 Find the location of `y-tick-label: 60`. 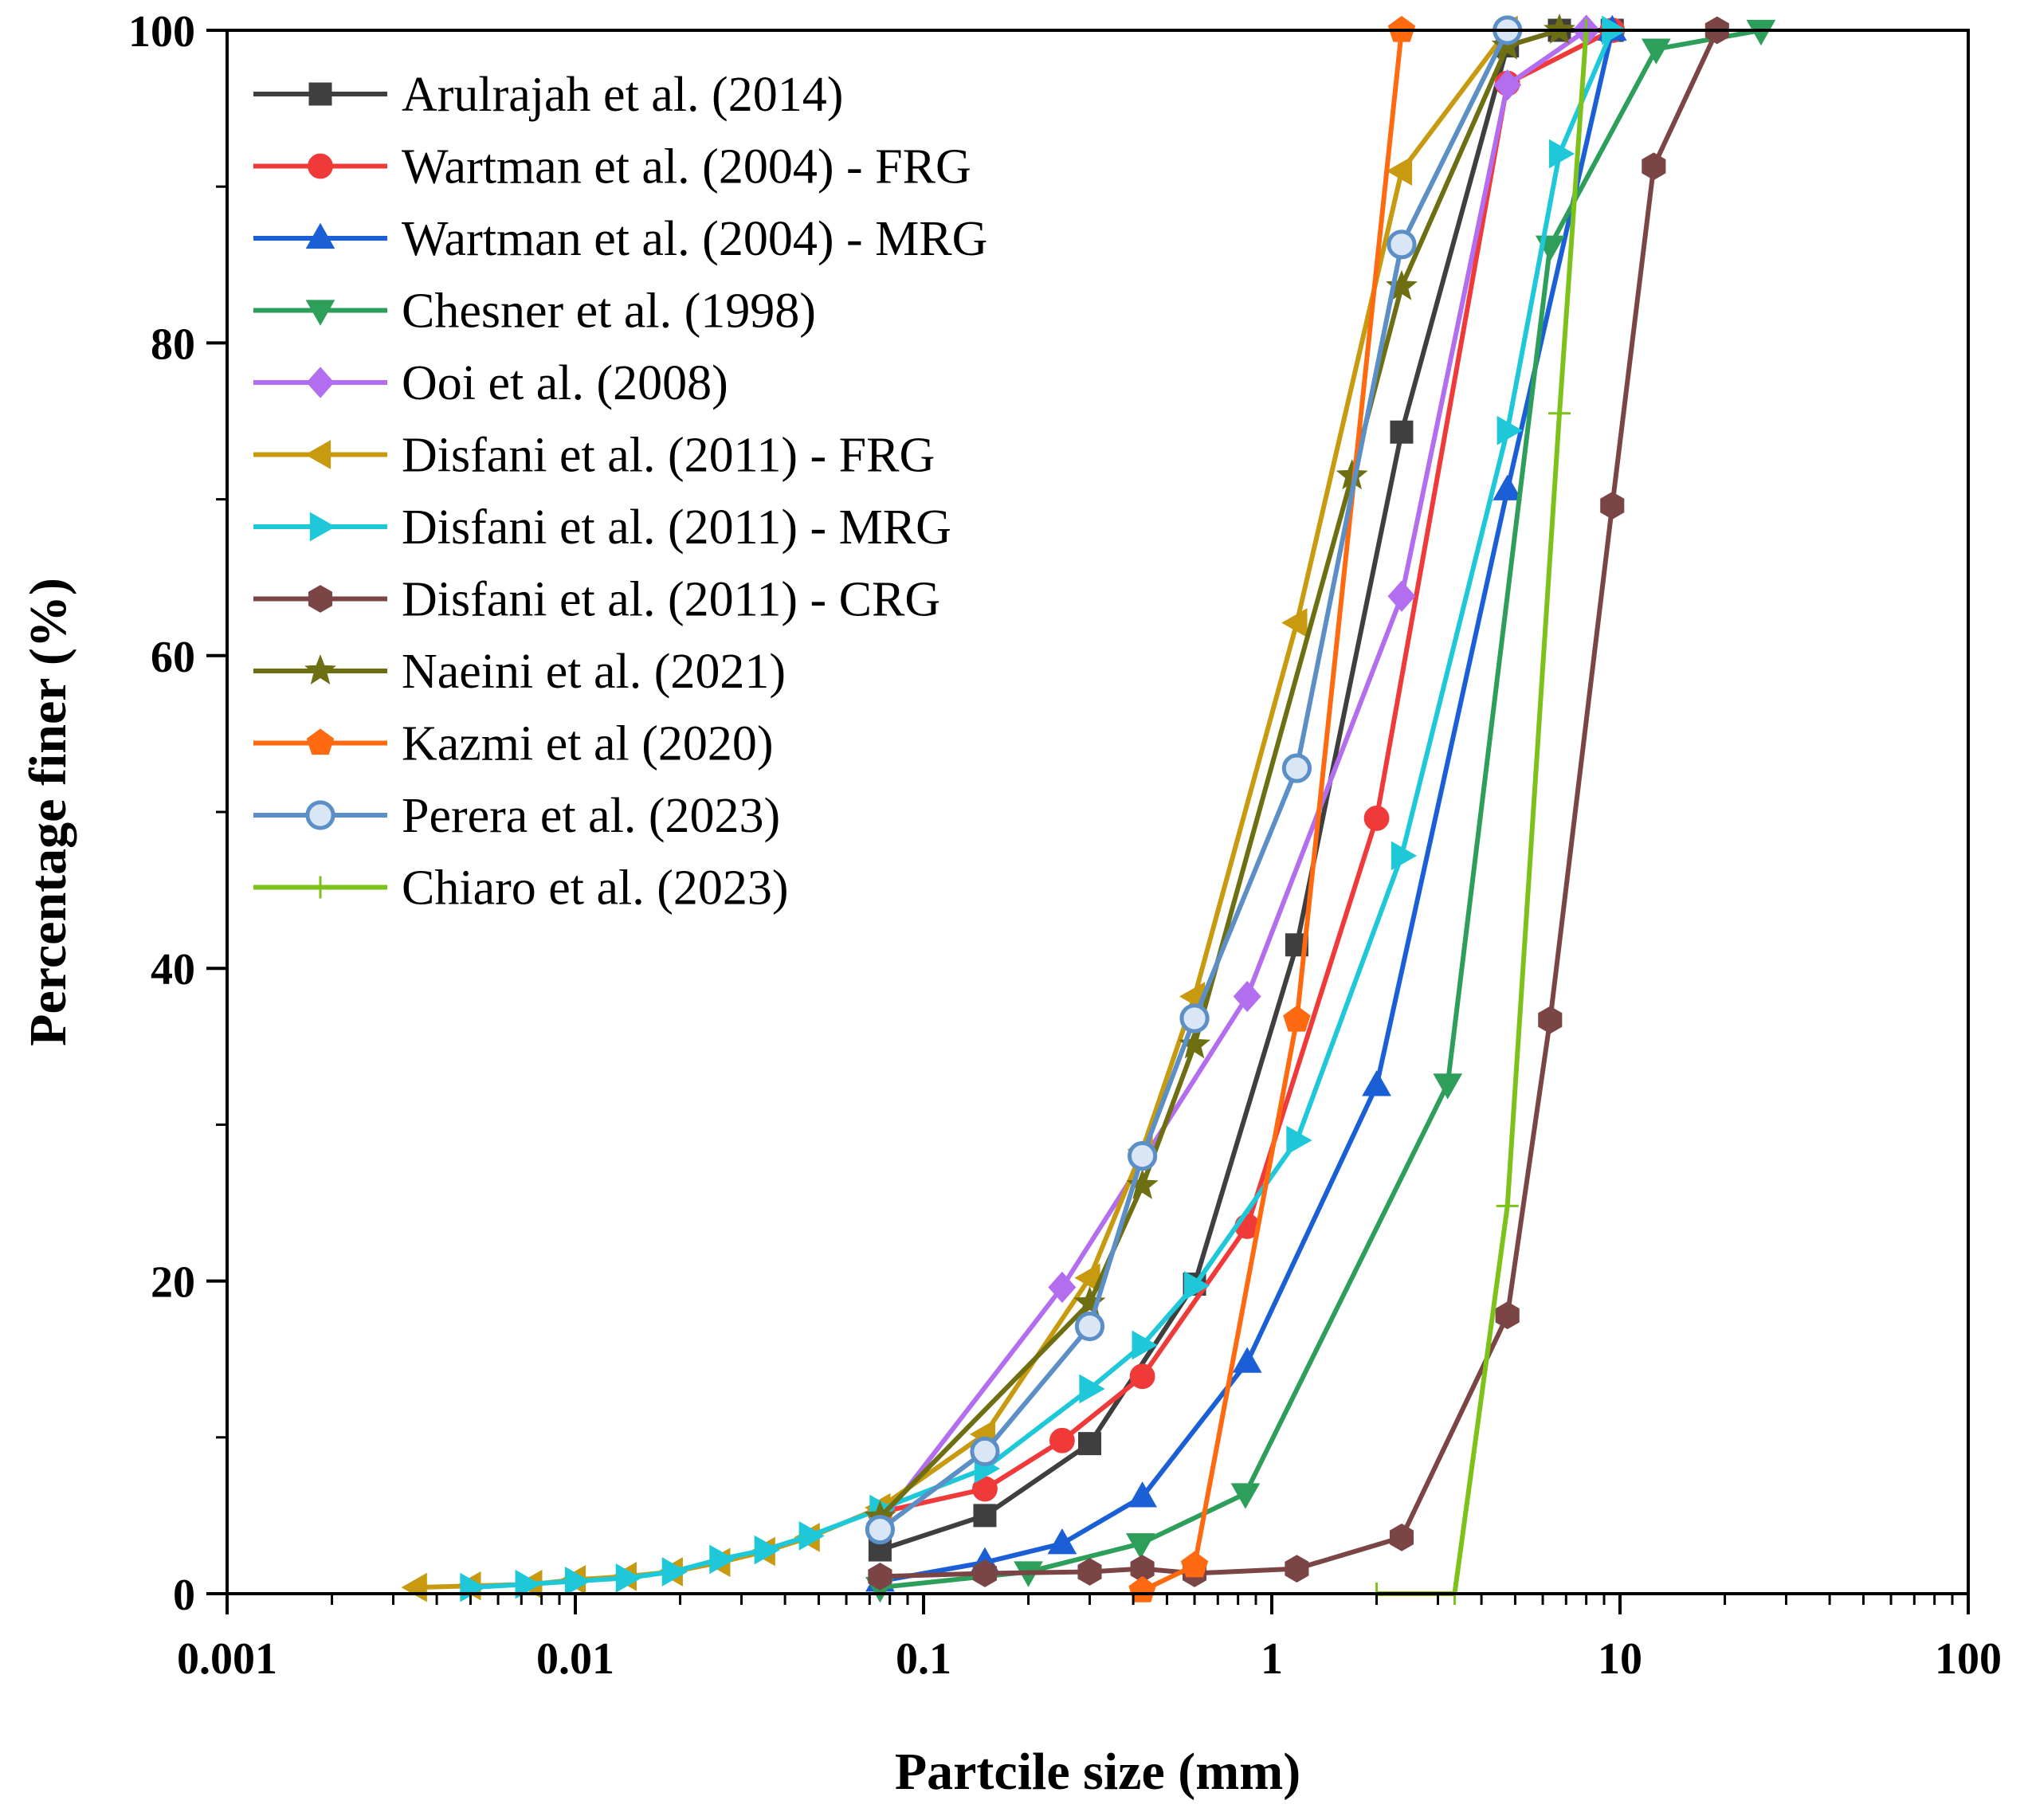

y-tick-label: 60 is located at coordinates (173, 657).